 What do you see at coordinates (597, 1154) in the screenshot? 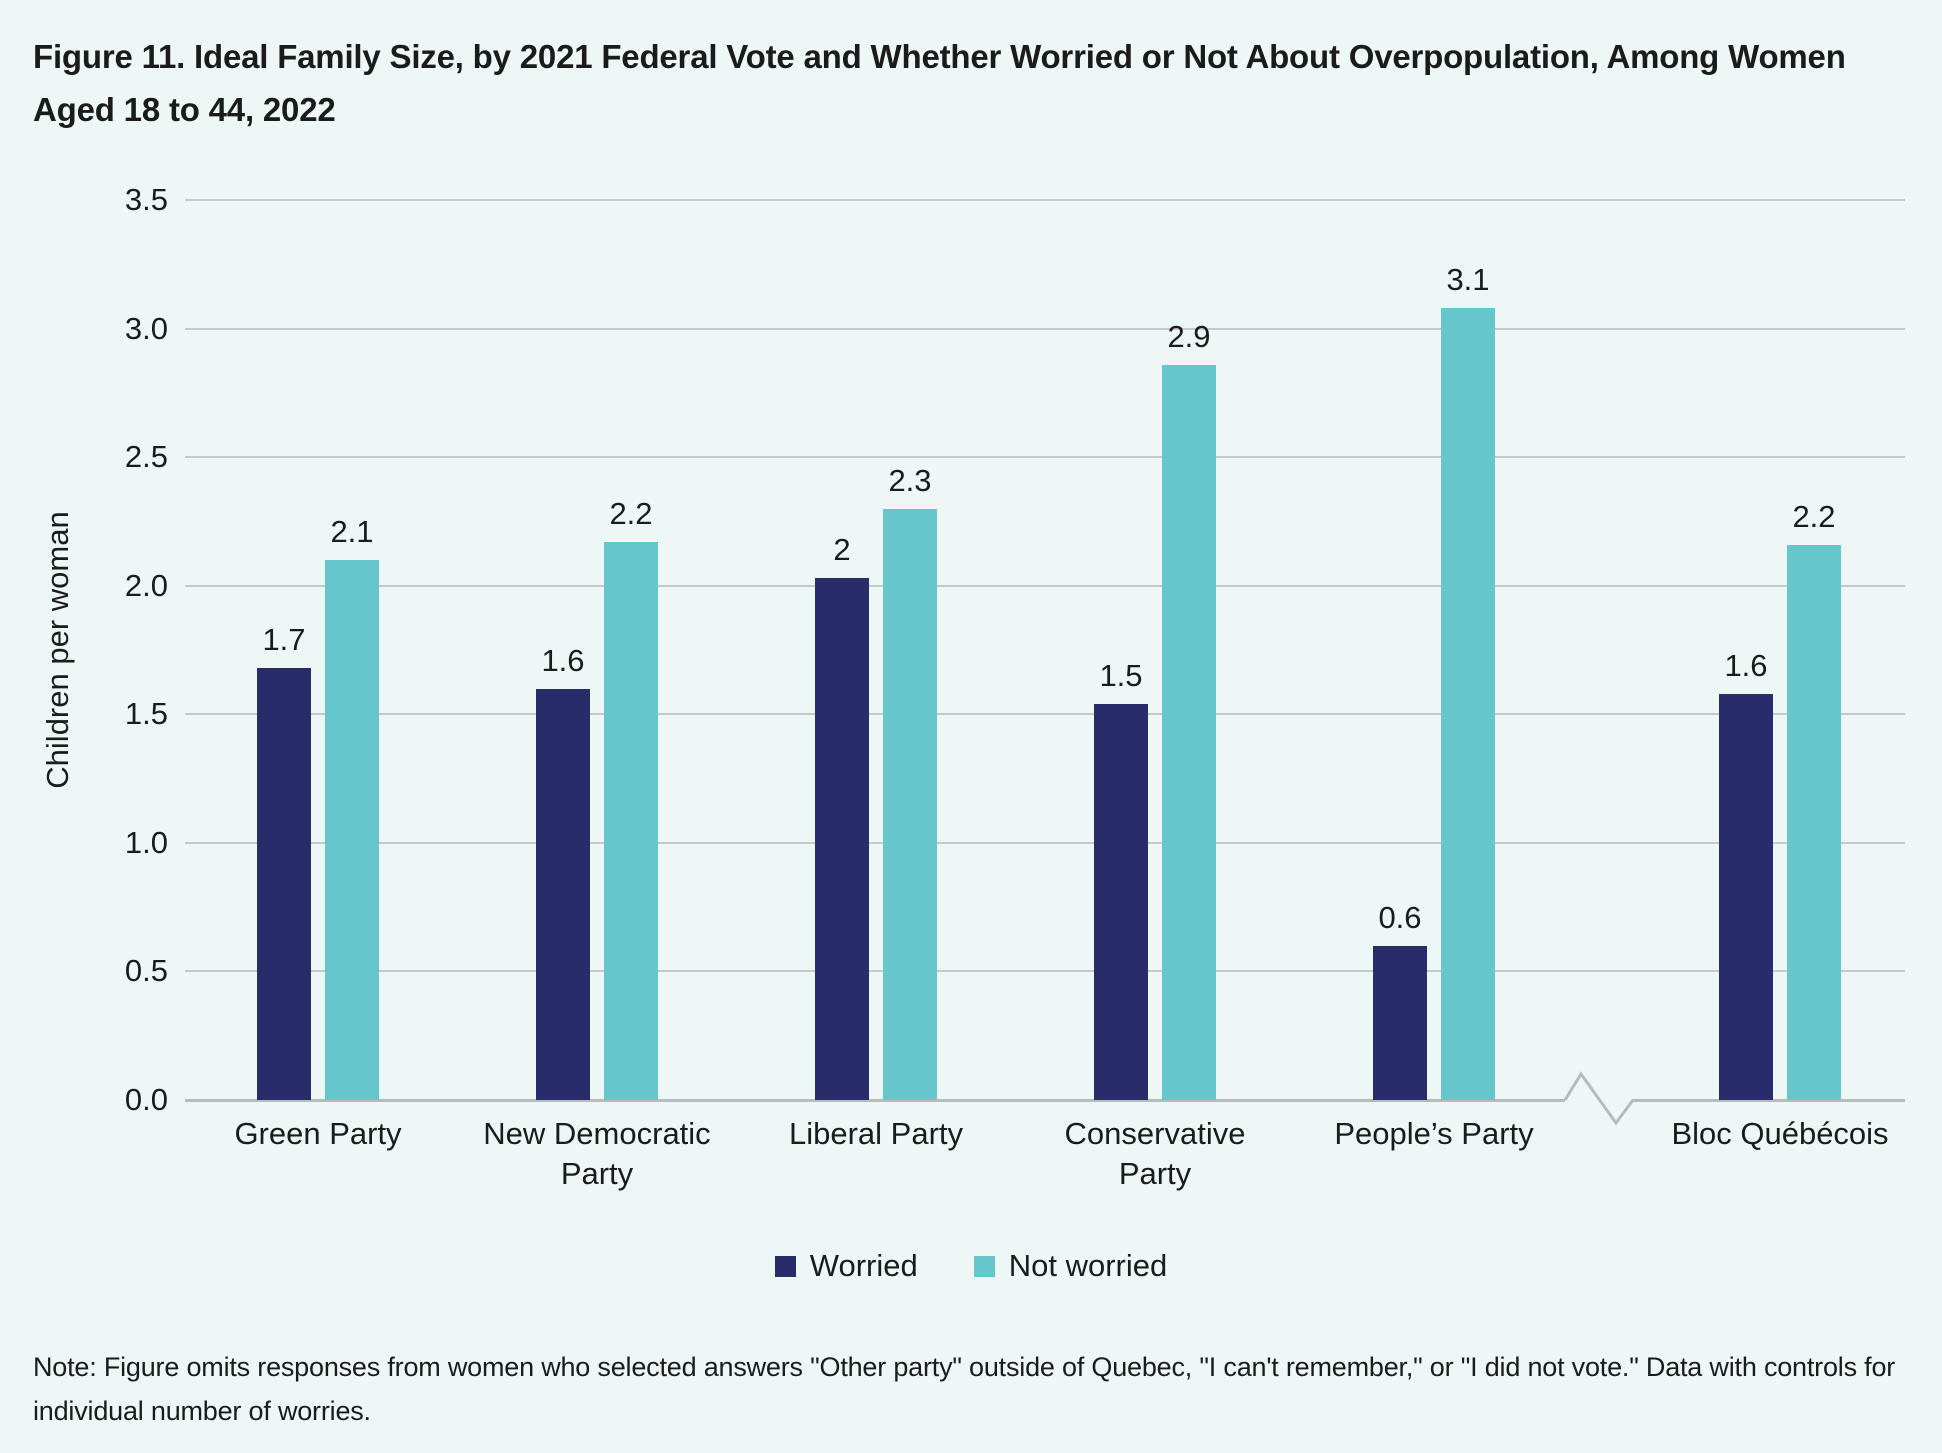
I see `x-axis-label: New Democratic Party` at bounding box center [597, 1154].